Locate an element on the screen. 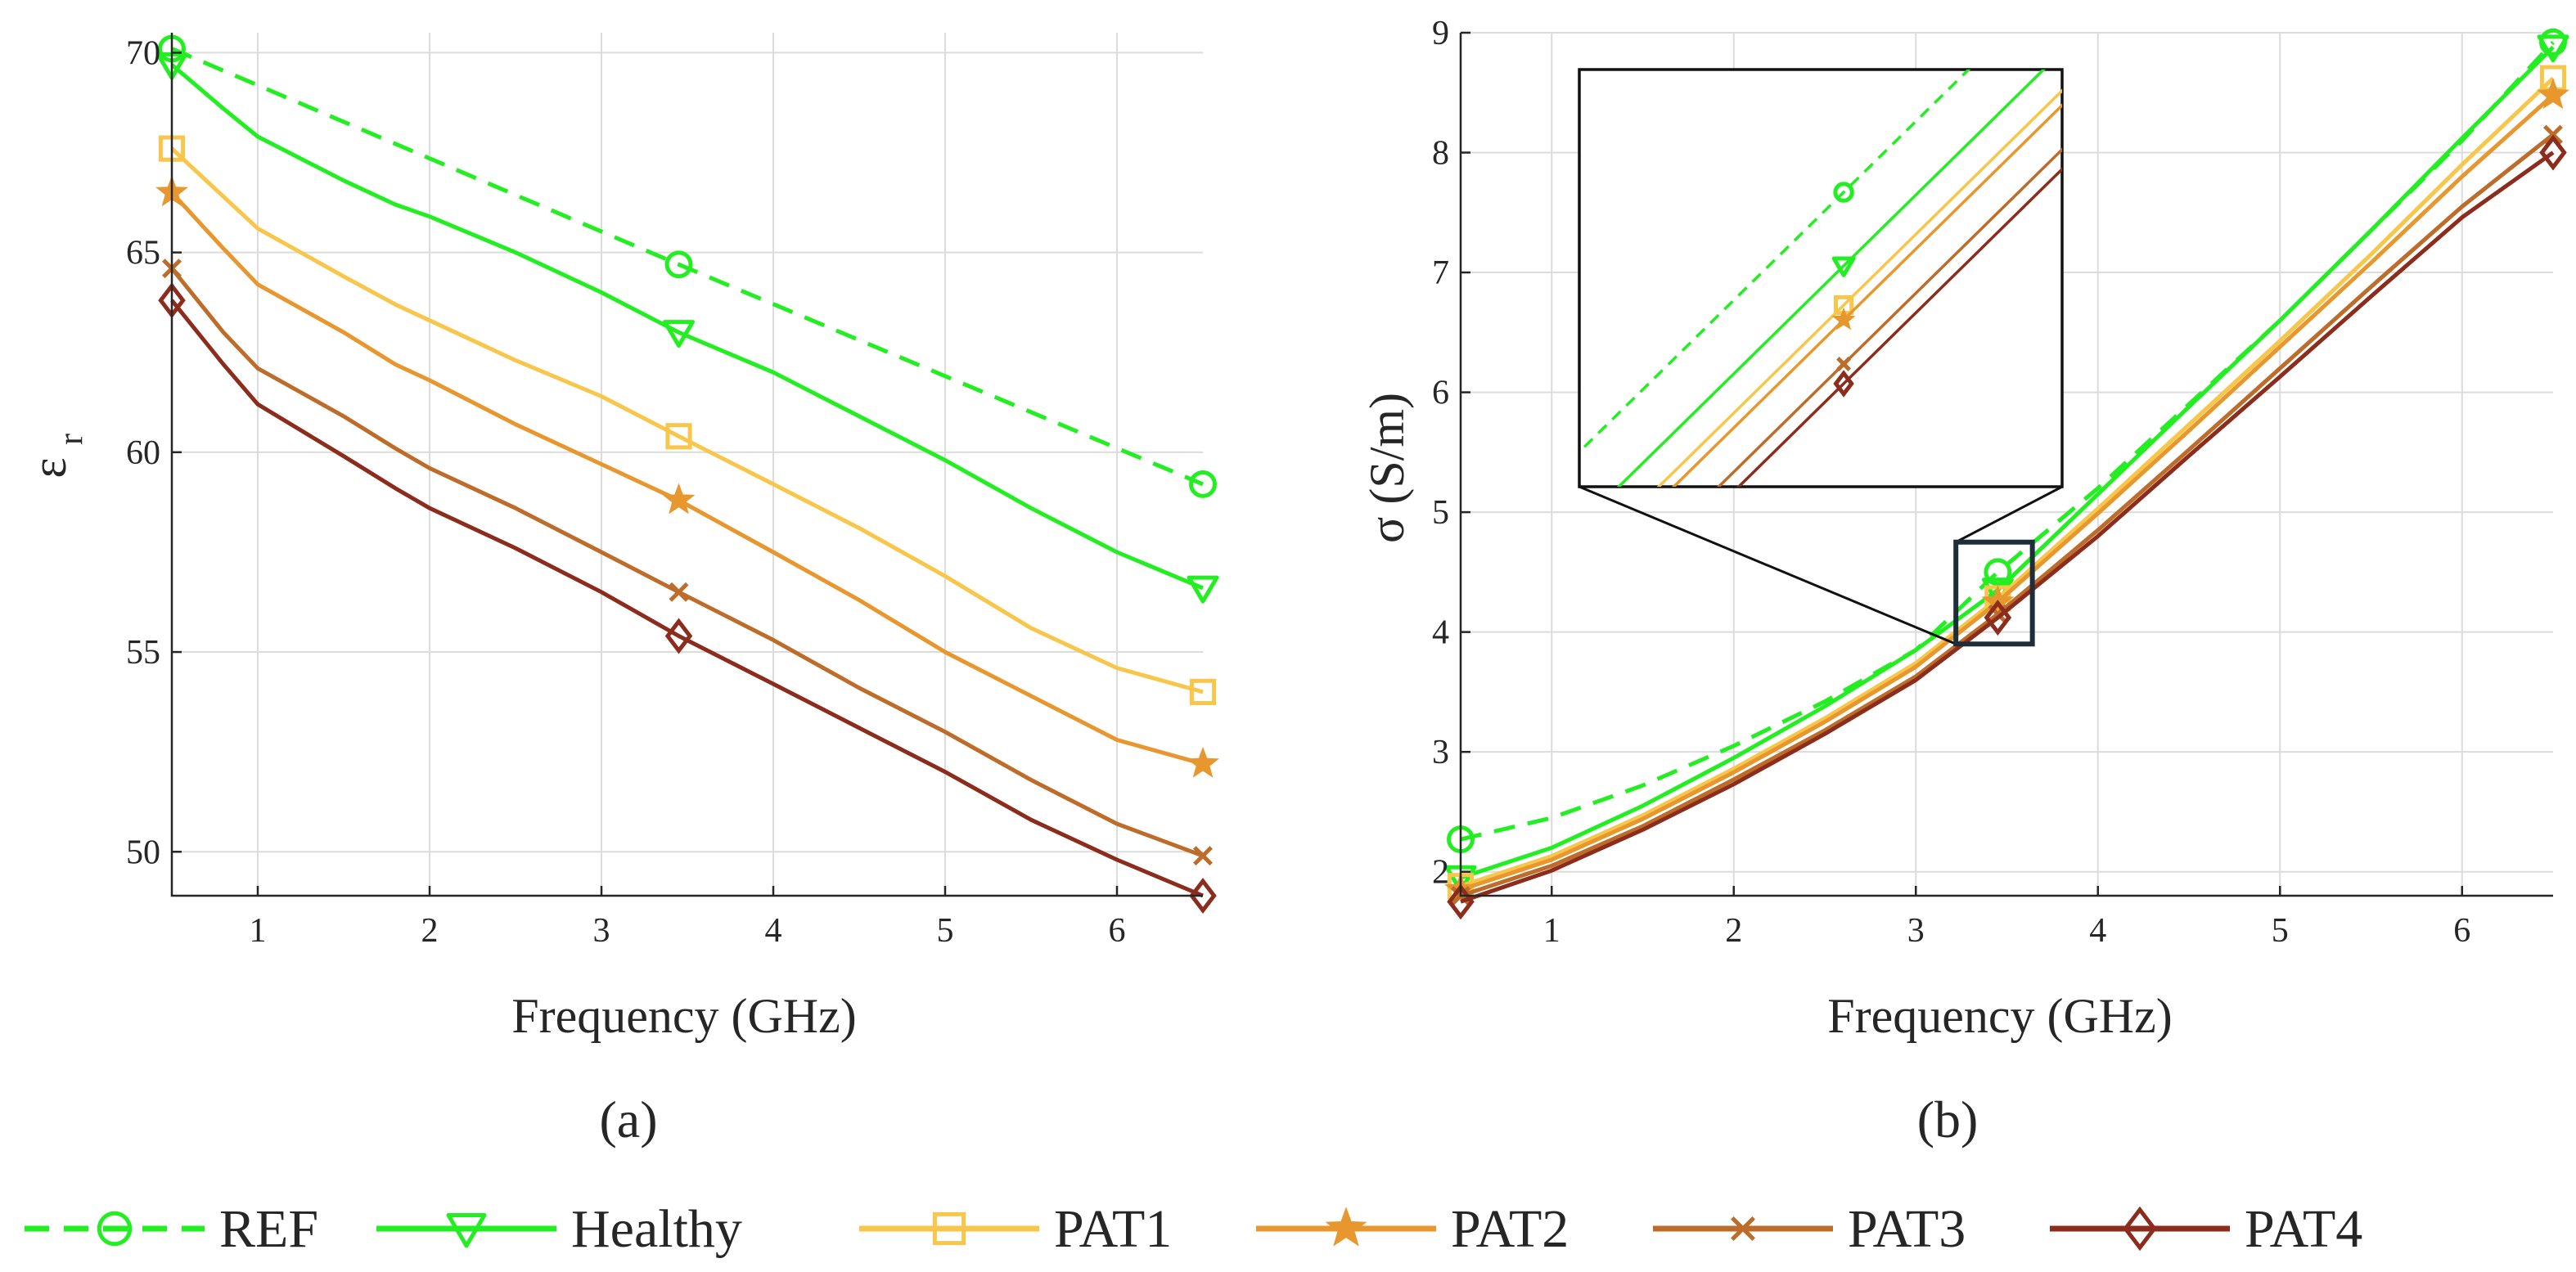 The width and height of the screenshot is (2576, 1272). panel-b-xtick-label: 5 is located at coordinates (2280, 931).